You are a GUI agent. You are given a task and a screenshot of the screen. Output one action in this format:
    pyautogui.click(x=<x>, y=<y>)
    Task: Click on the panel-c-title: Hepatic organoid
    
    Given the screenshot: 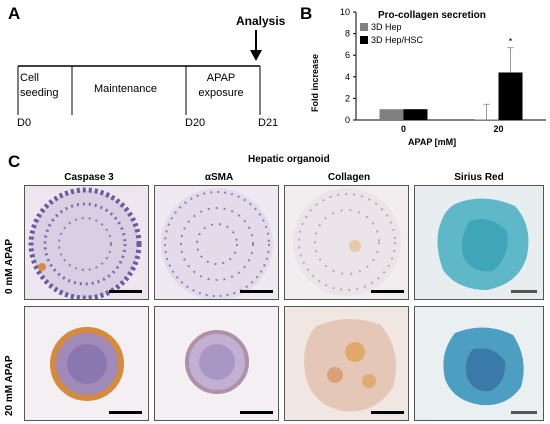 What is the action you would take?
    pyautogui.click(x=289, y=159)
    